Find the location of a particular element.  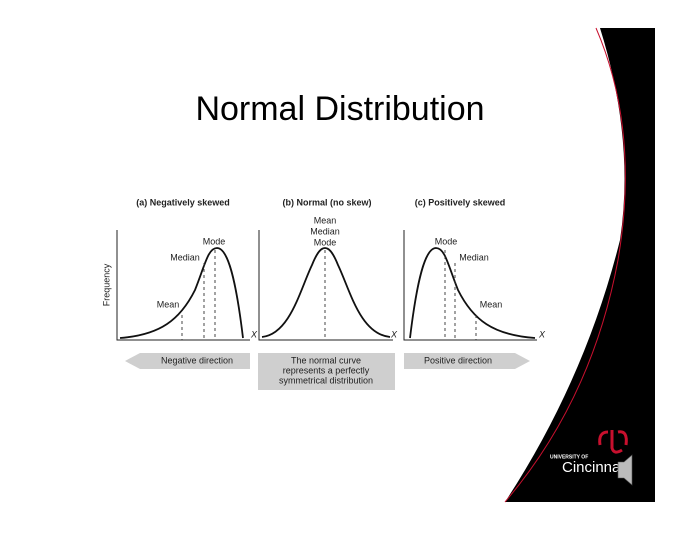

logo-small: UNIVERSITY OF is located at coordinates (569, 457).